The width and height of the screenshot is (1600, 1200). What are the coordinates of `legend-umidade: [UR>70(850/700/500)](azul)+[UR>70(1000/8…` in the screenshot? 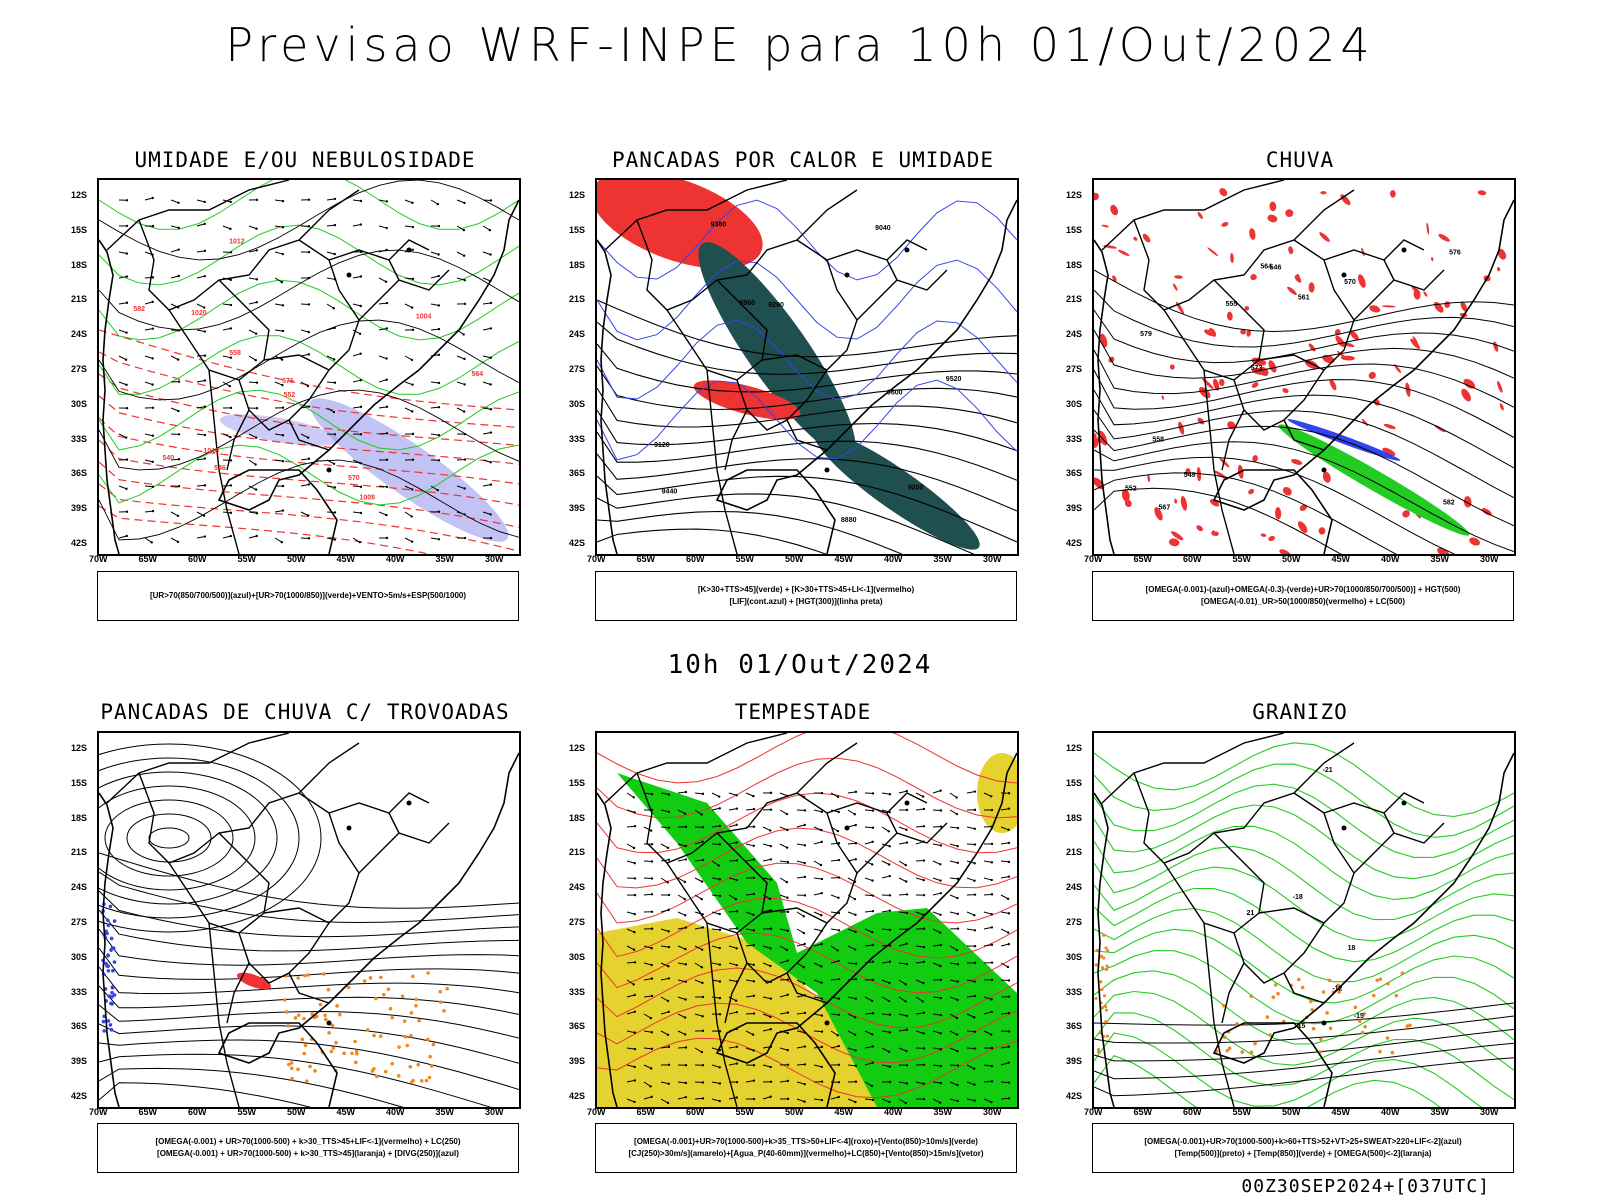 It's located at (308, 596).